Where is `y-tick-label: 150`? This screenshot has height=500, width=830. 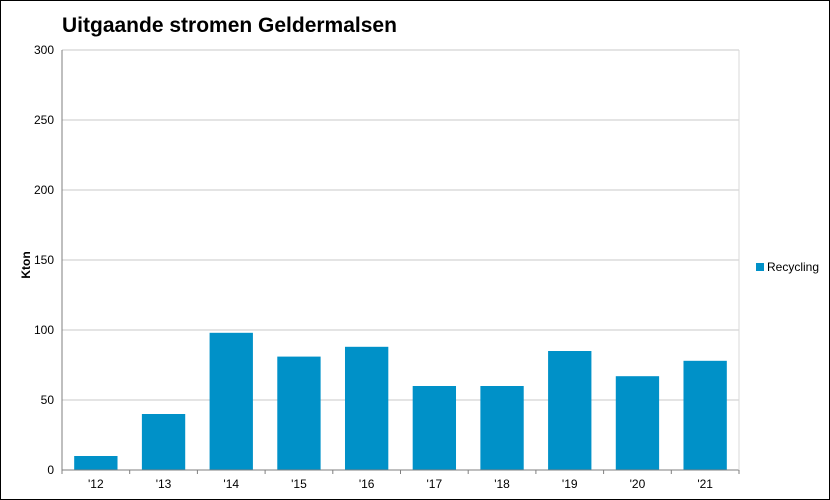 y-tick-label: 150 is located at coordinates (44, 260).